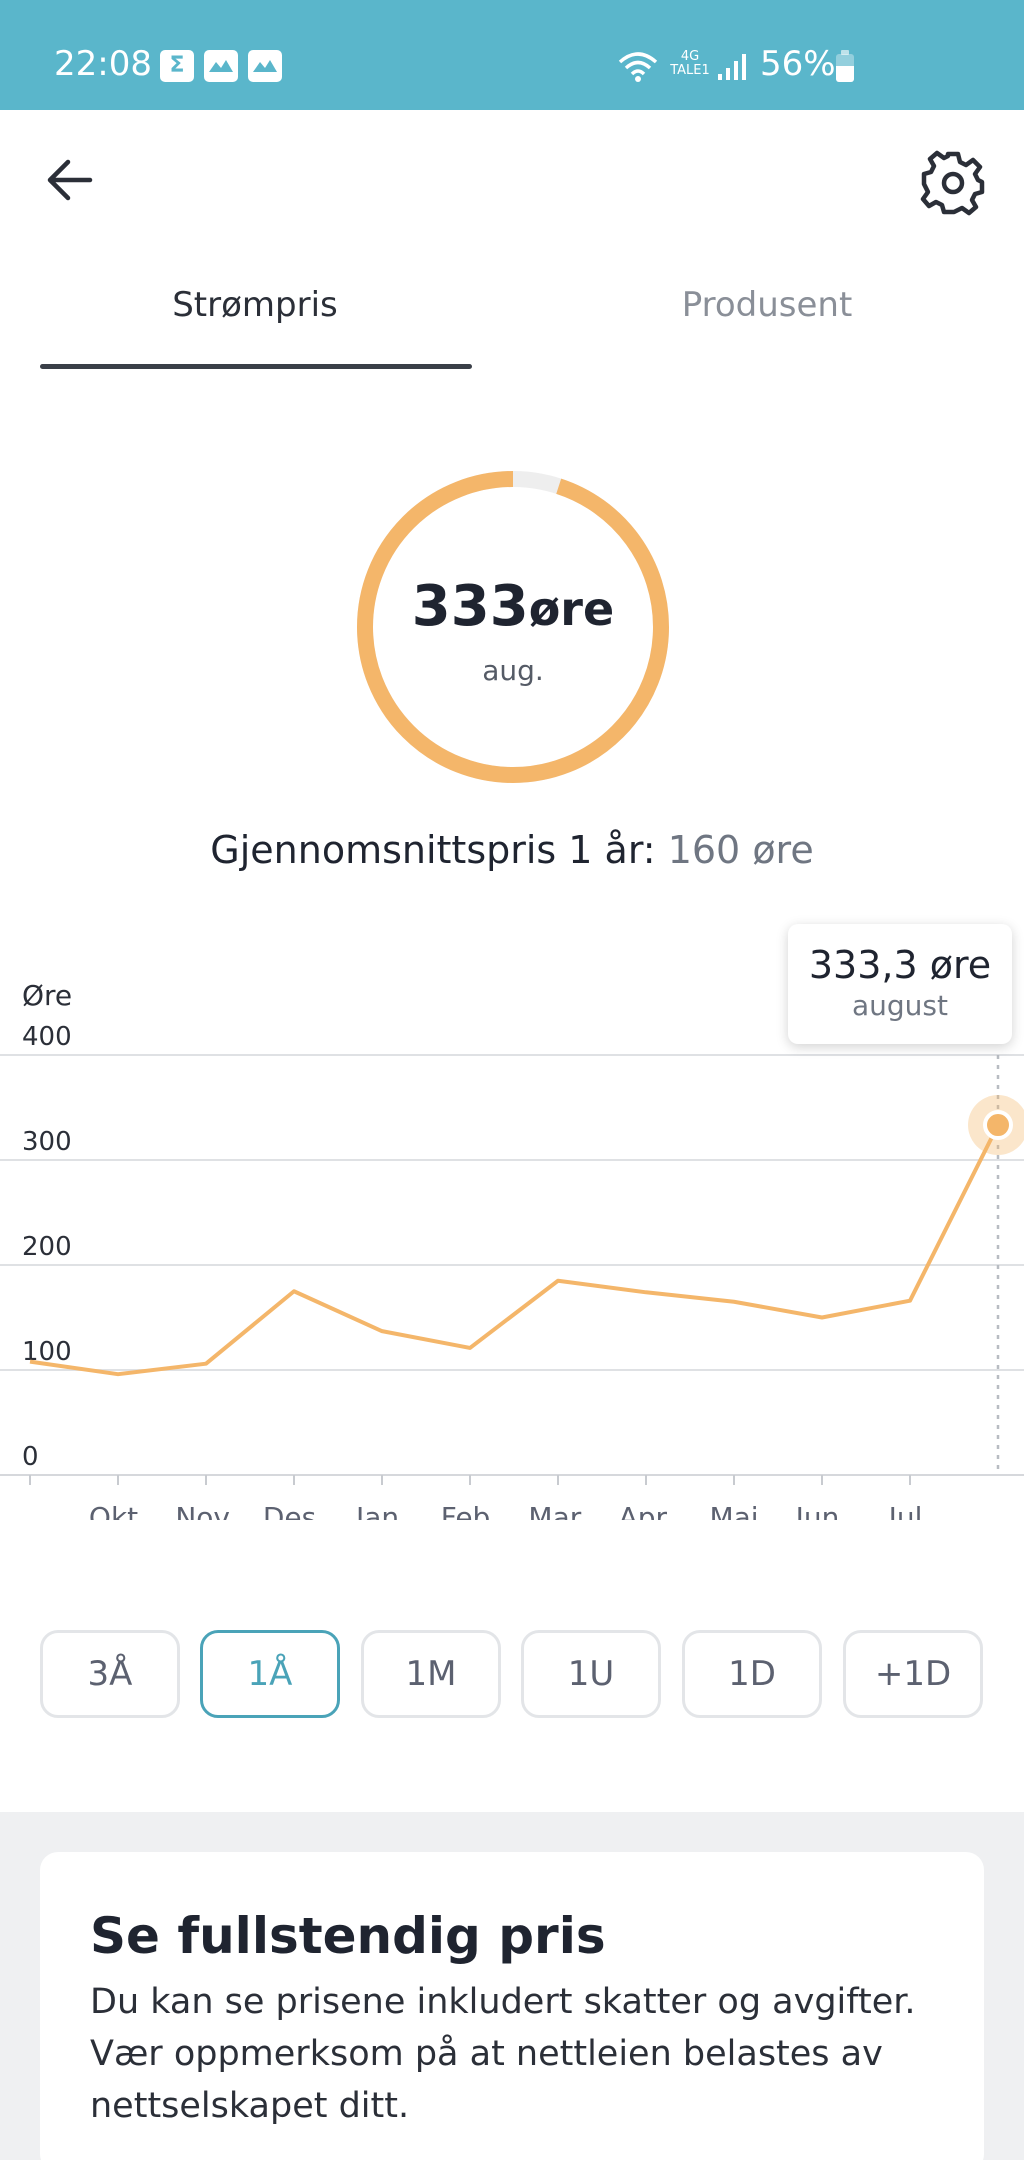  What do you see at coordinates (431, 1674) in the screenshot?
I see `range-1m-button: 1M` at bounding box center [431, 1674].